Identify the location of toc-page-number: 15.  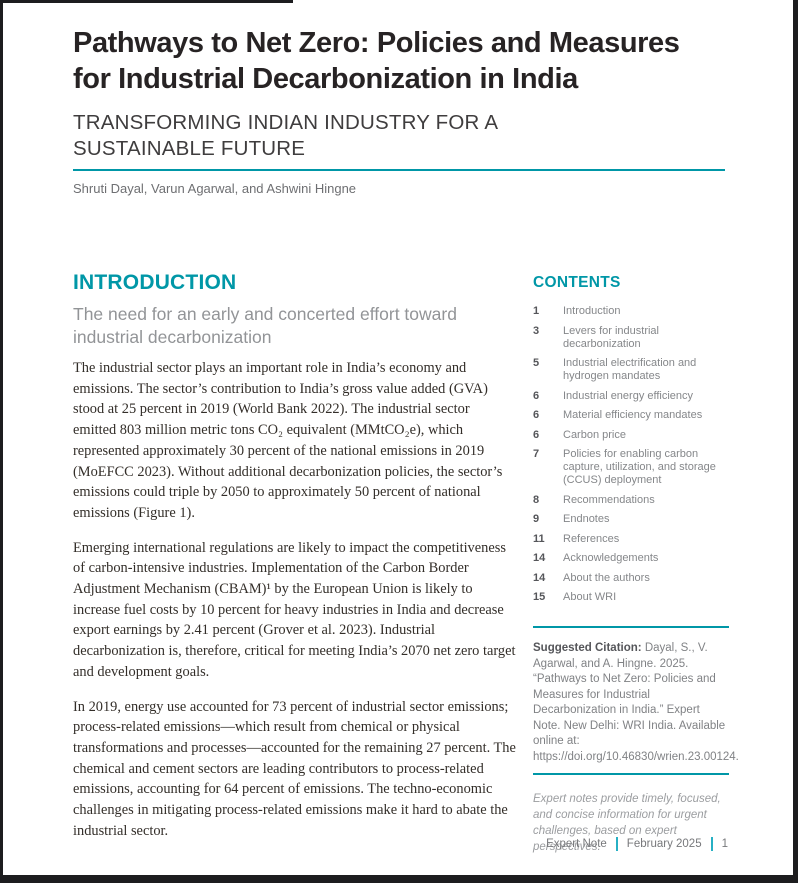
(539, 597).